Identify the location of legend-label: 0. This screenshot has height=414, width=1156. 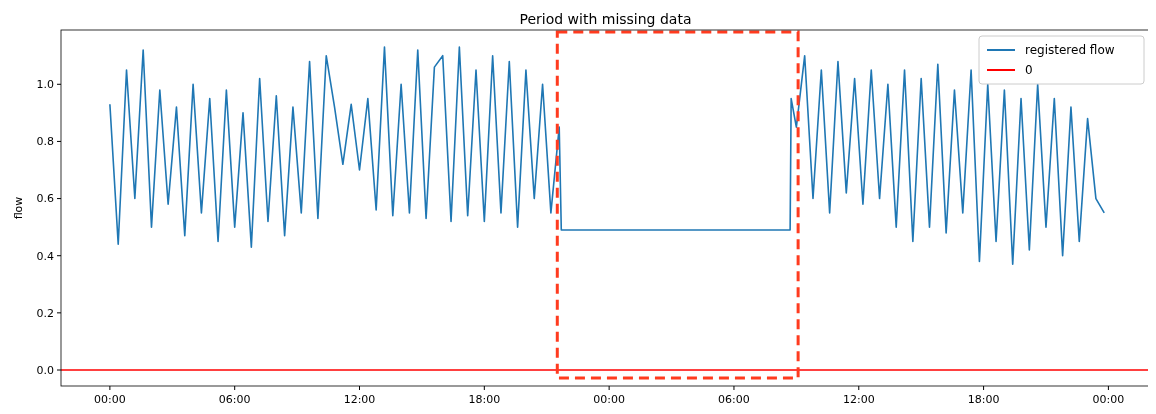
(1029, 70).